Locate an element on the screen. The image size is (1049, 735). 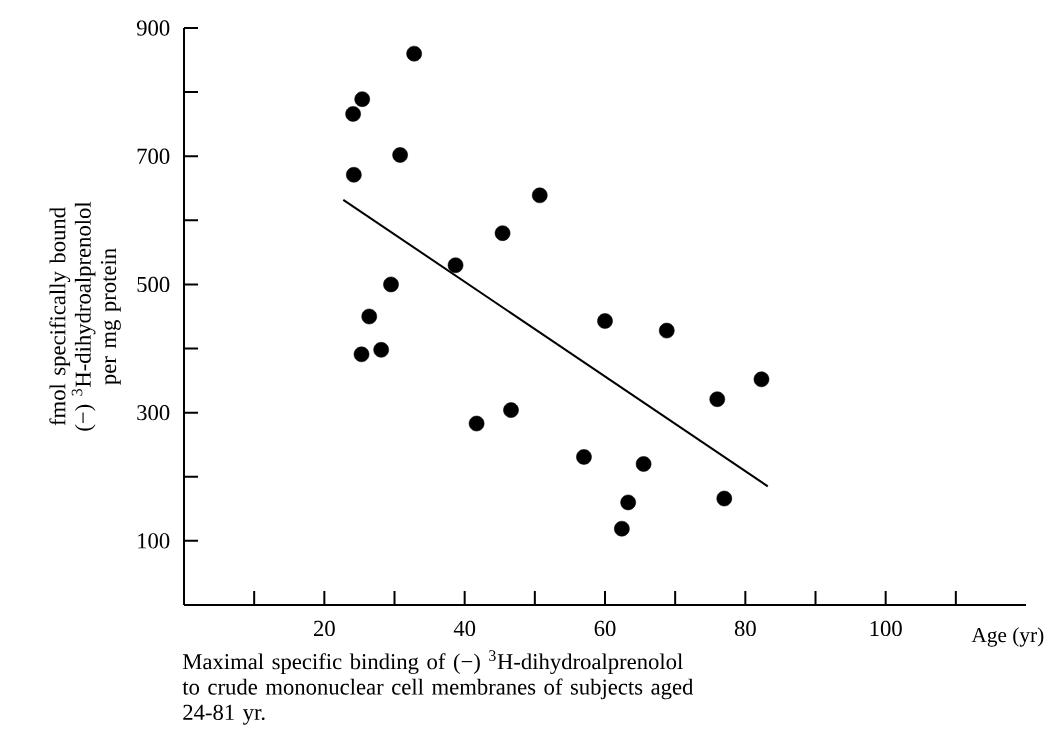
y-tick-label: 500 is located at coordinates (153, 284).